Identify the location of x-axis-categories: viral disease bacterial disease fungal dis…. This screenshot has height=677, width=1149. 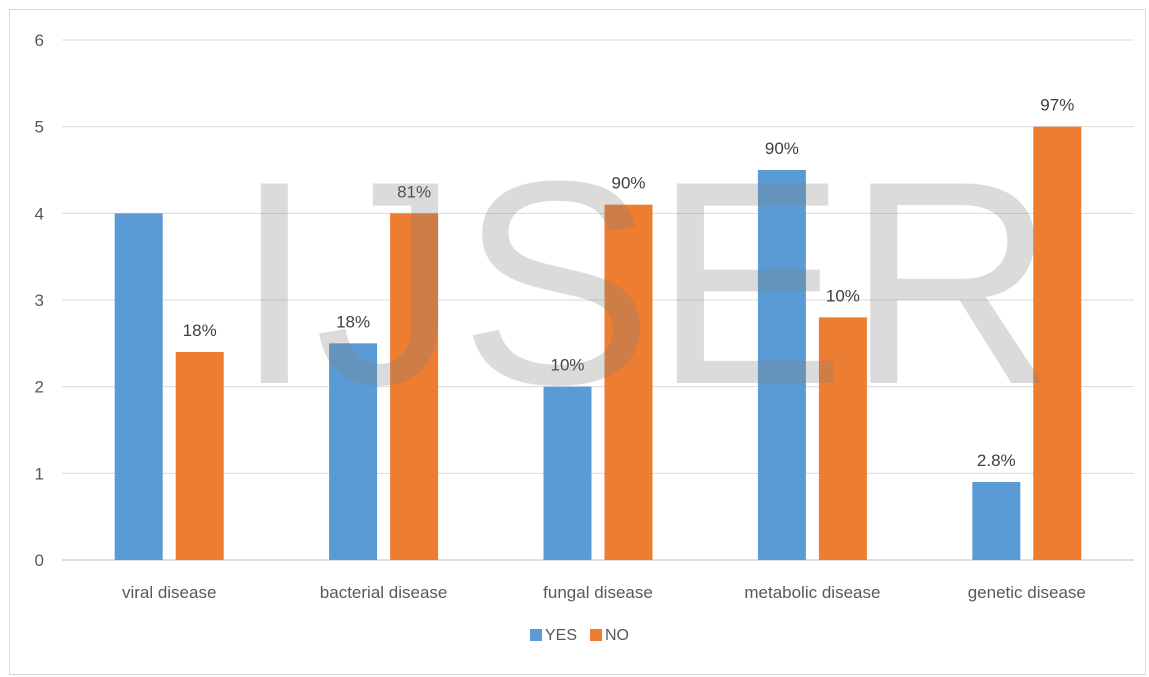
(604, 592).